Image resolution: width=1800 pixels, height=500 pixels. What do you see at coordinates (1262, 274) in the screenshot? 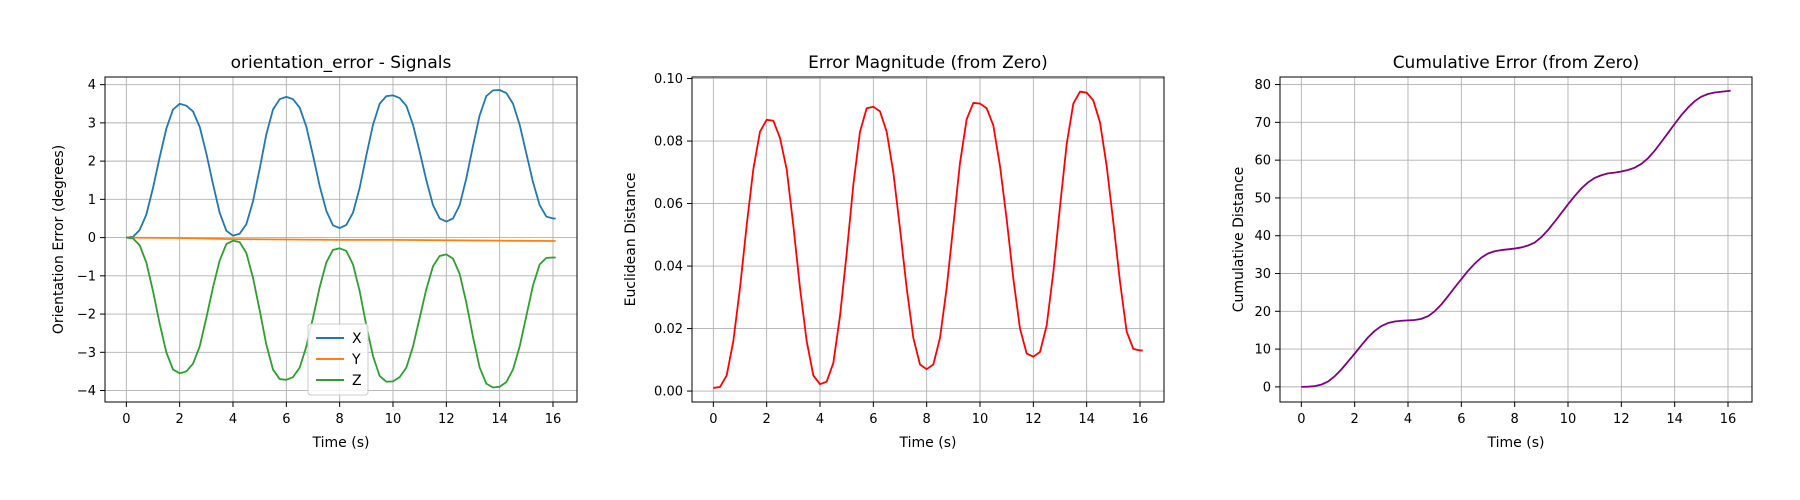
I see `chart3-y-tick-label: 30` at bounding box center [1262, 274].